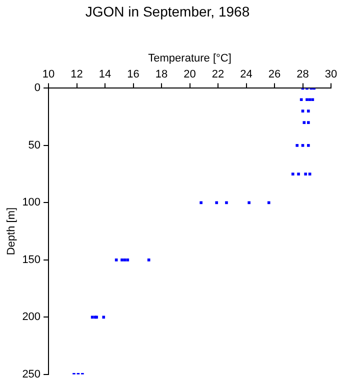 This screenshot has width=341, height=384. What do you see at coordinates (105, 74) in the screenshot?
I see `x-tick-label: 14` at bounding box center [105, 74].